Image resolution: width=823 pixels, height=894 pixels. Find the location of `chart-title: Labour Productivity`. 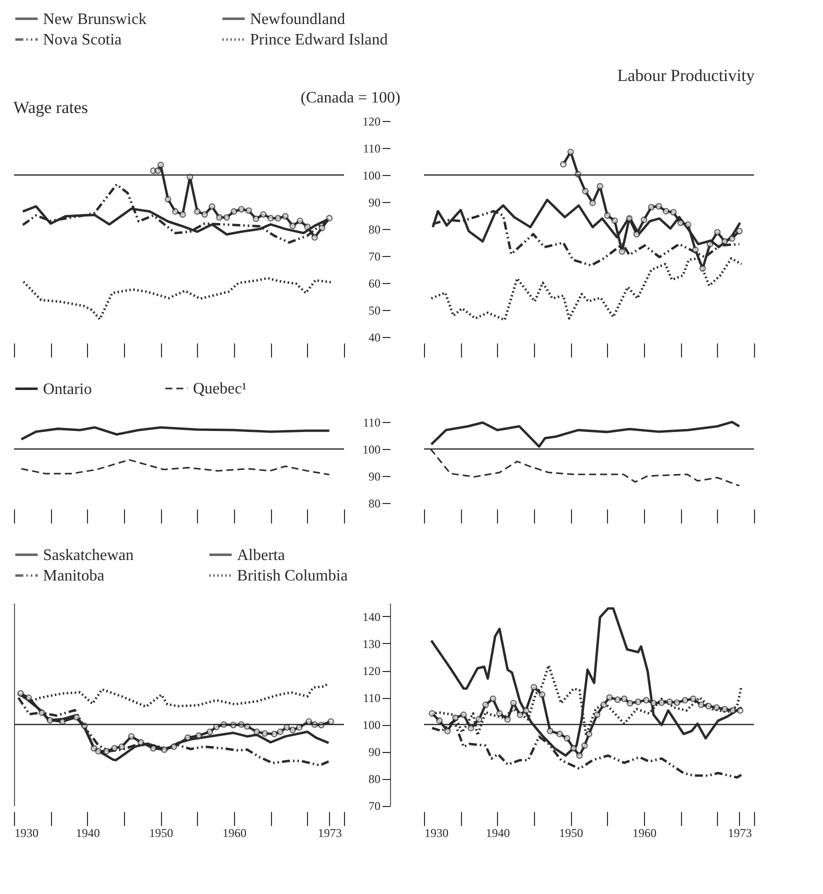

chart-title: Labour Productivity is located at coordinates (686, 75).